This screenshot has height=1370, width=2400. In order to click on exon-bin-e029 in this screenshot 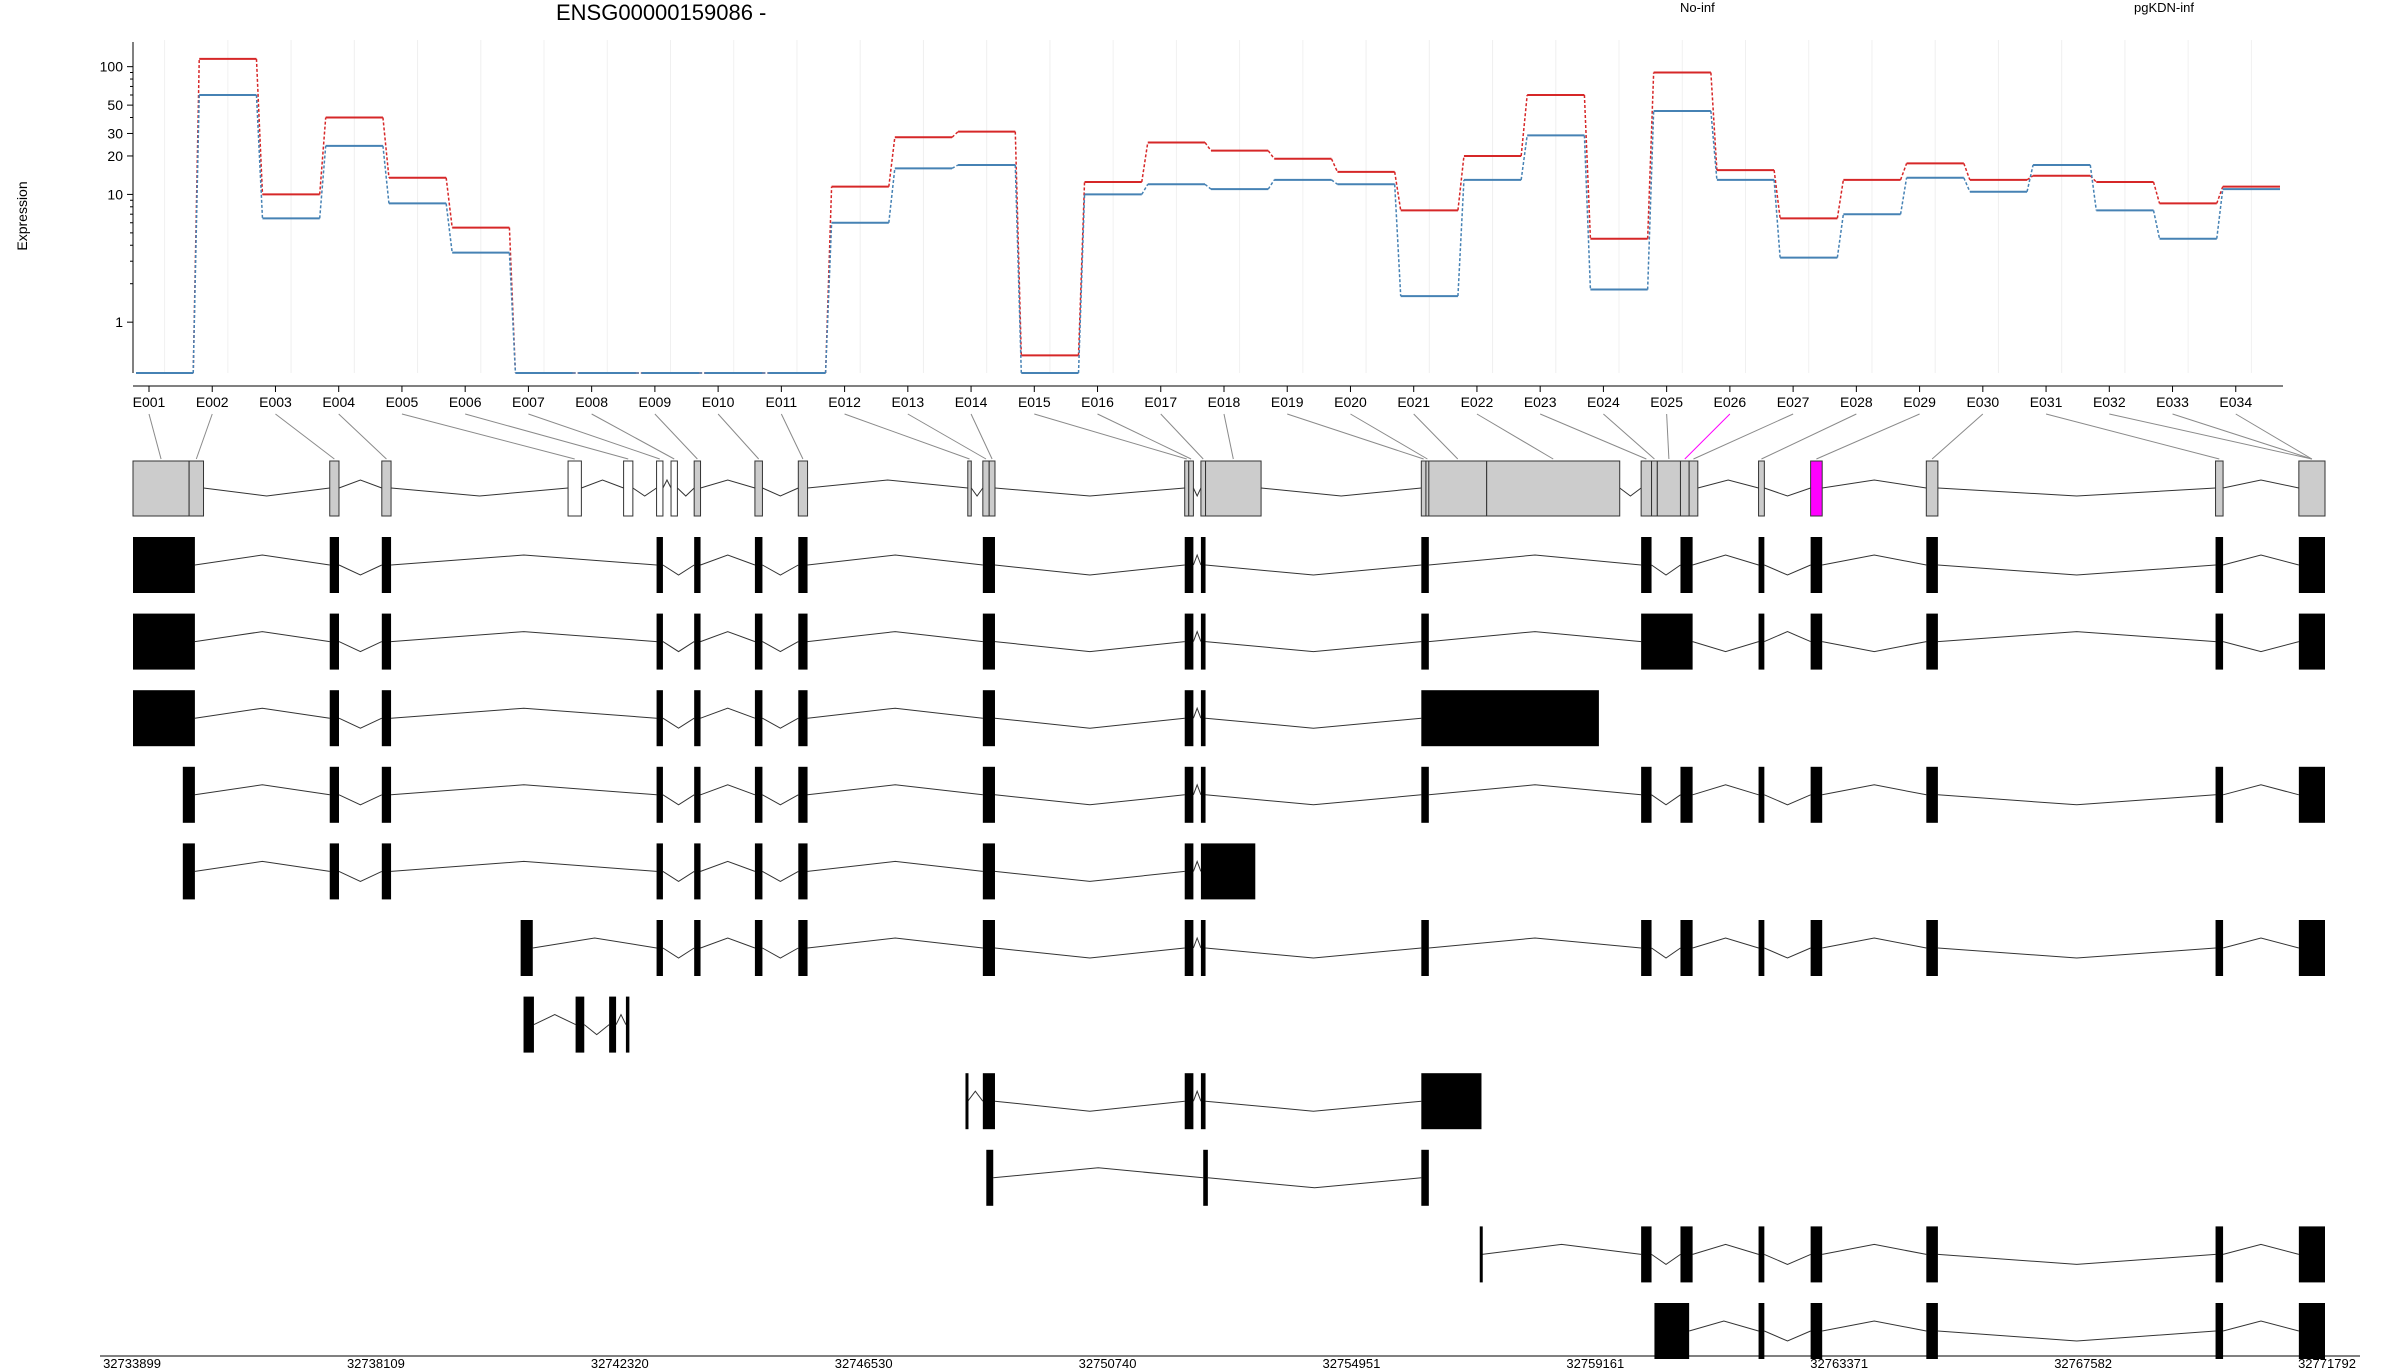, I will do `click(1816, 488)`.